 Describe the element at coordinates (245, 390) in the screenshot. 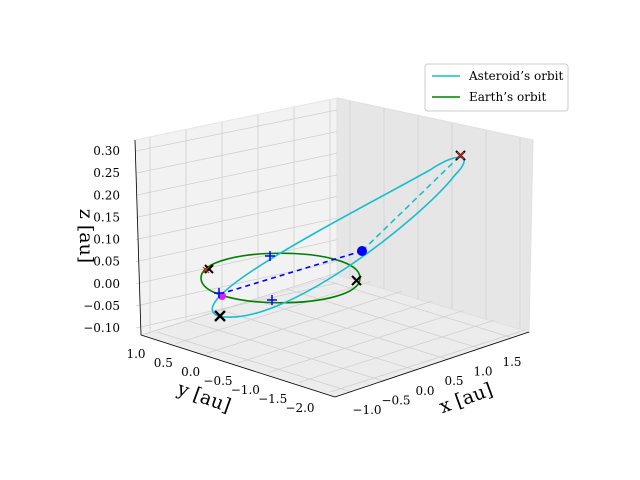

I see `y-tick-label: −1.0` at that location.